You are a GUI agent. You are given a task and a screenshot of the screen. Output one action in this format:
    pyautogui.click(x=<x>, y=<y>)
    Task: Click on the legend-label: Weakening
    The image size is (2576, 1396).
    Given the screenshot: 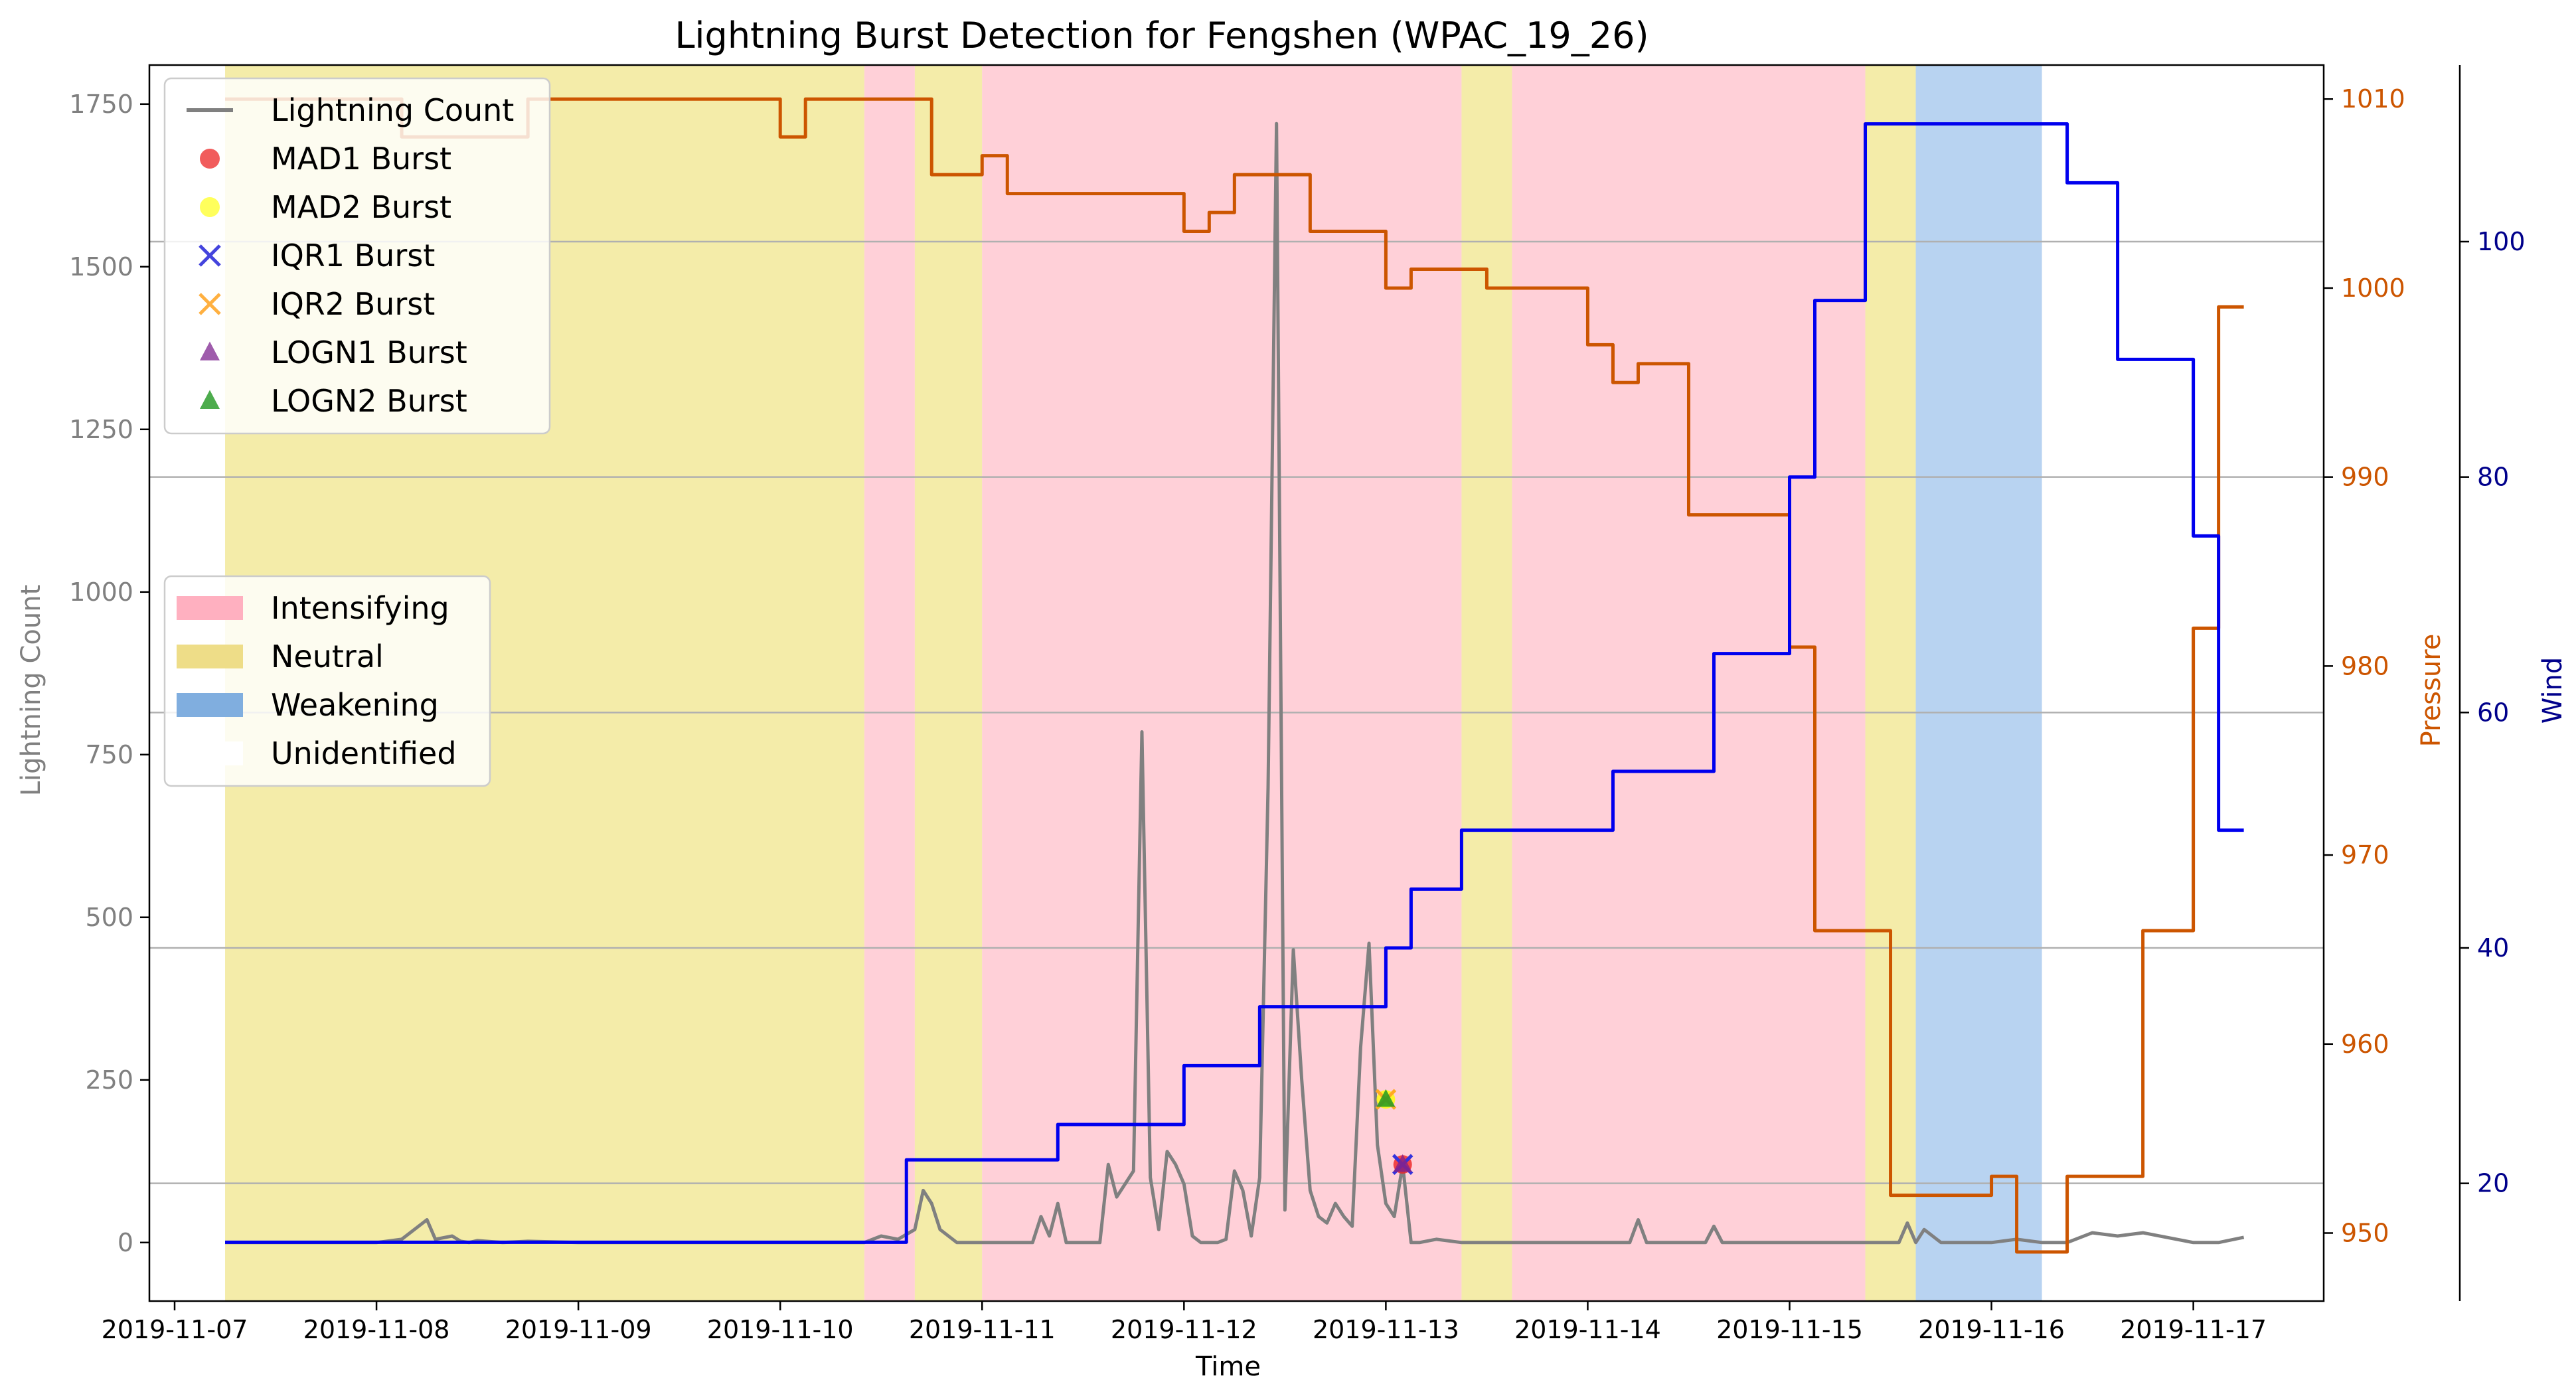 What is the action you would take?
    pyautogui.click(x=355, y=705)
    